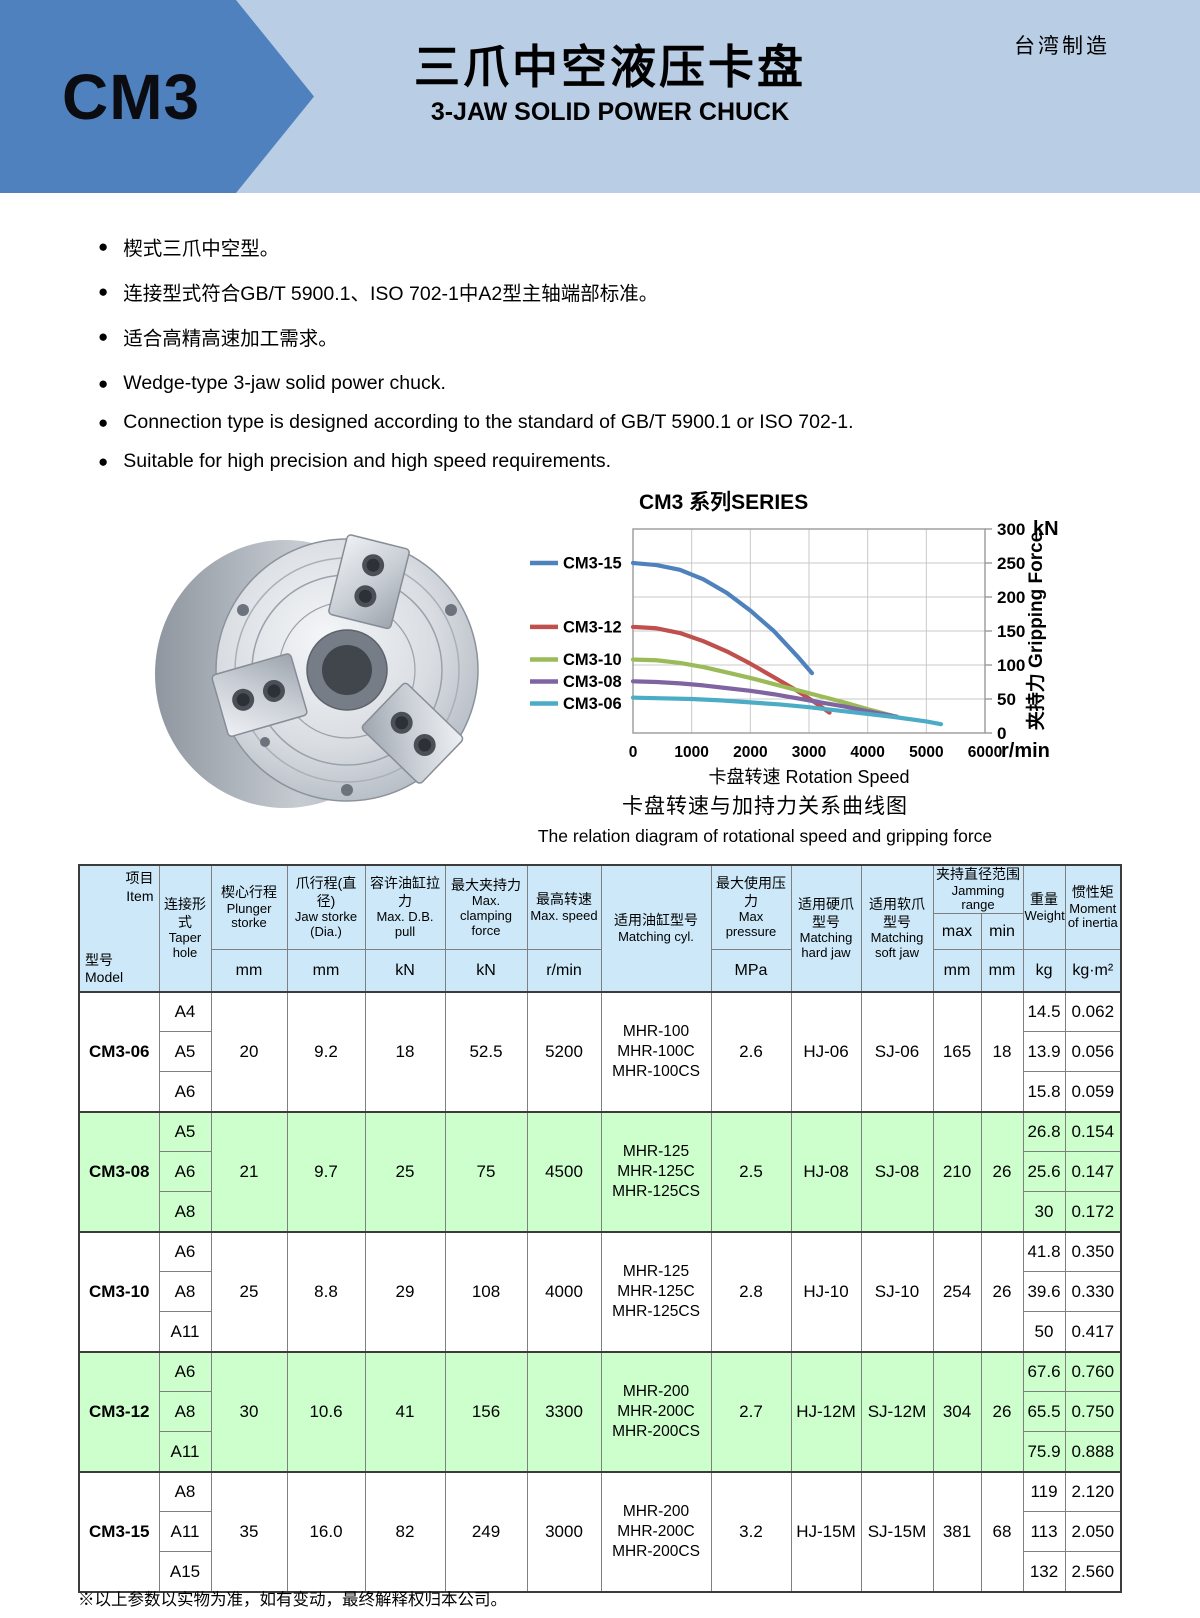  I want to click on inertia-CM3-06-A5: 0.056, so click(1093, 1052).